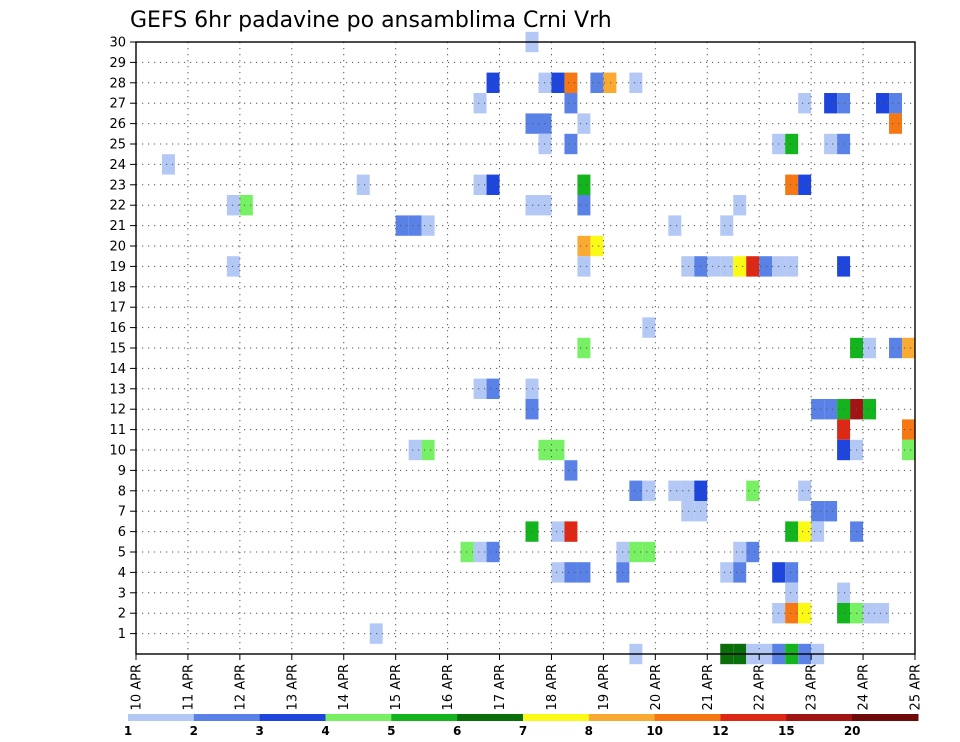 This screenshot has height=742, width=960. Describe the element at coordinates (259, 731) in the screenshot. I see `colorbar-label: 3` at that location.